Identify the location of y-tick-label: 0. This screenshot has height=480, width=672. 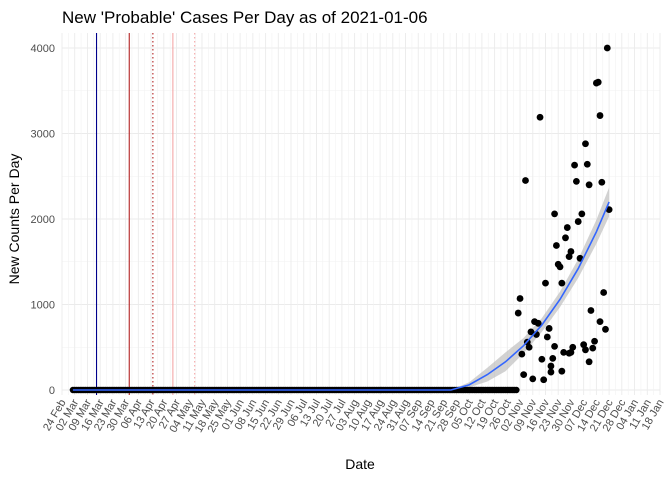
(52, 391).